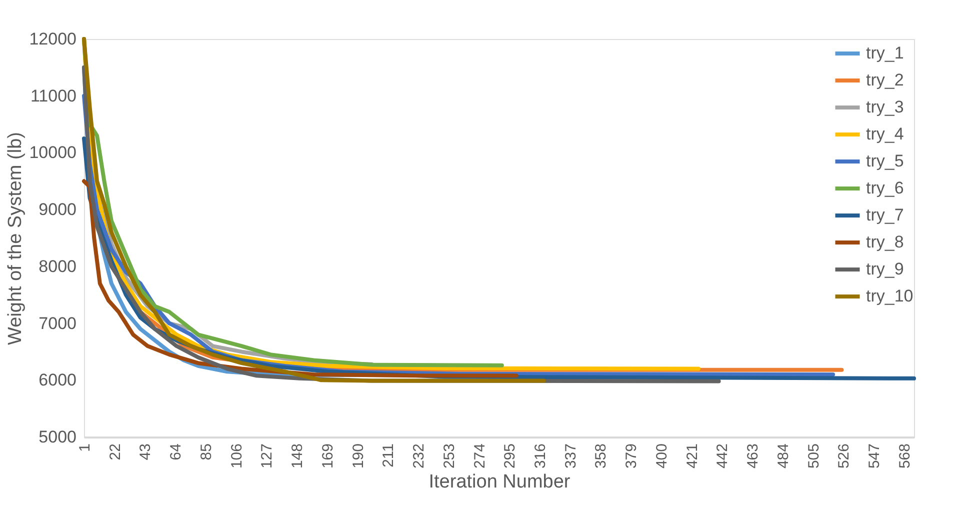 Image resolution: width=979 pixels, height=519 pixels. I want to click on legend-label: try_5, so click(885, 161).